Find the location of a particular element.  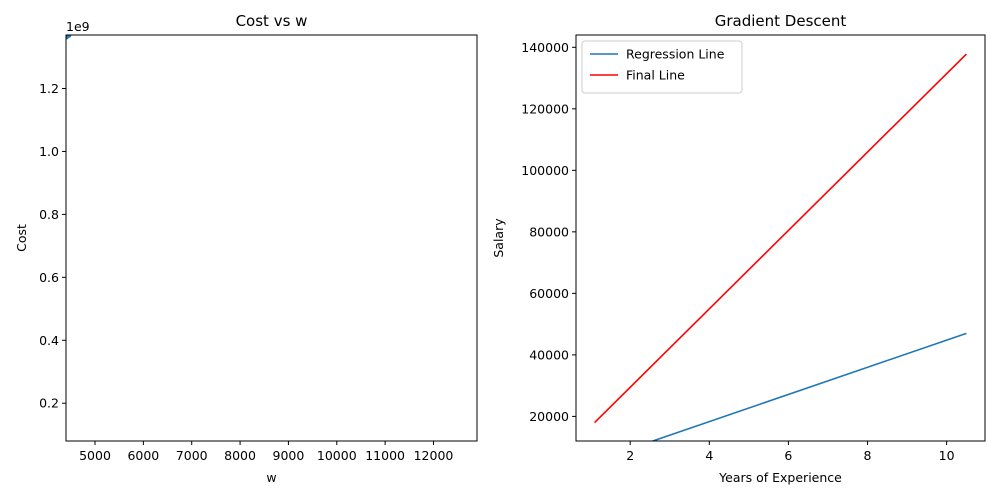

y-tick-label: 80000 is located at coordinates (549, 231).